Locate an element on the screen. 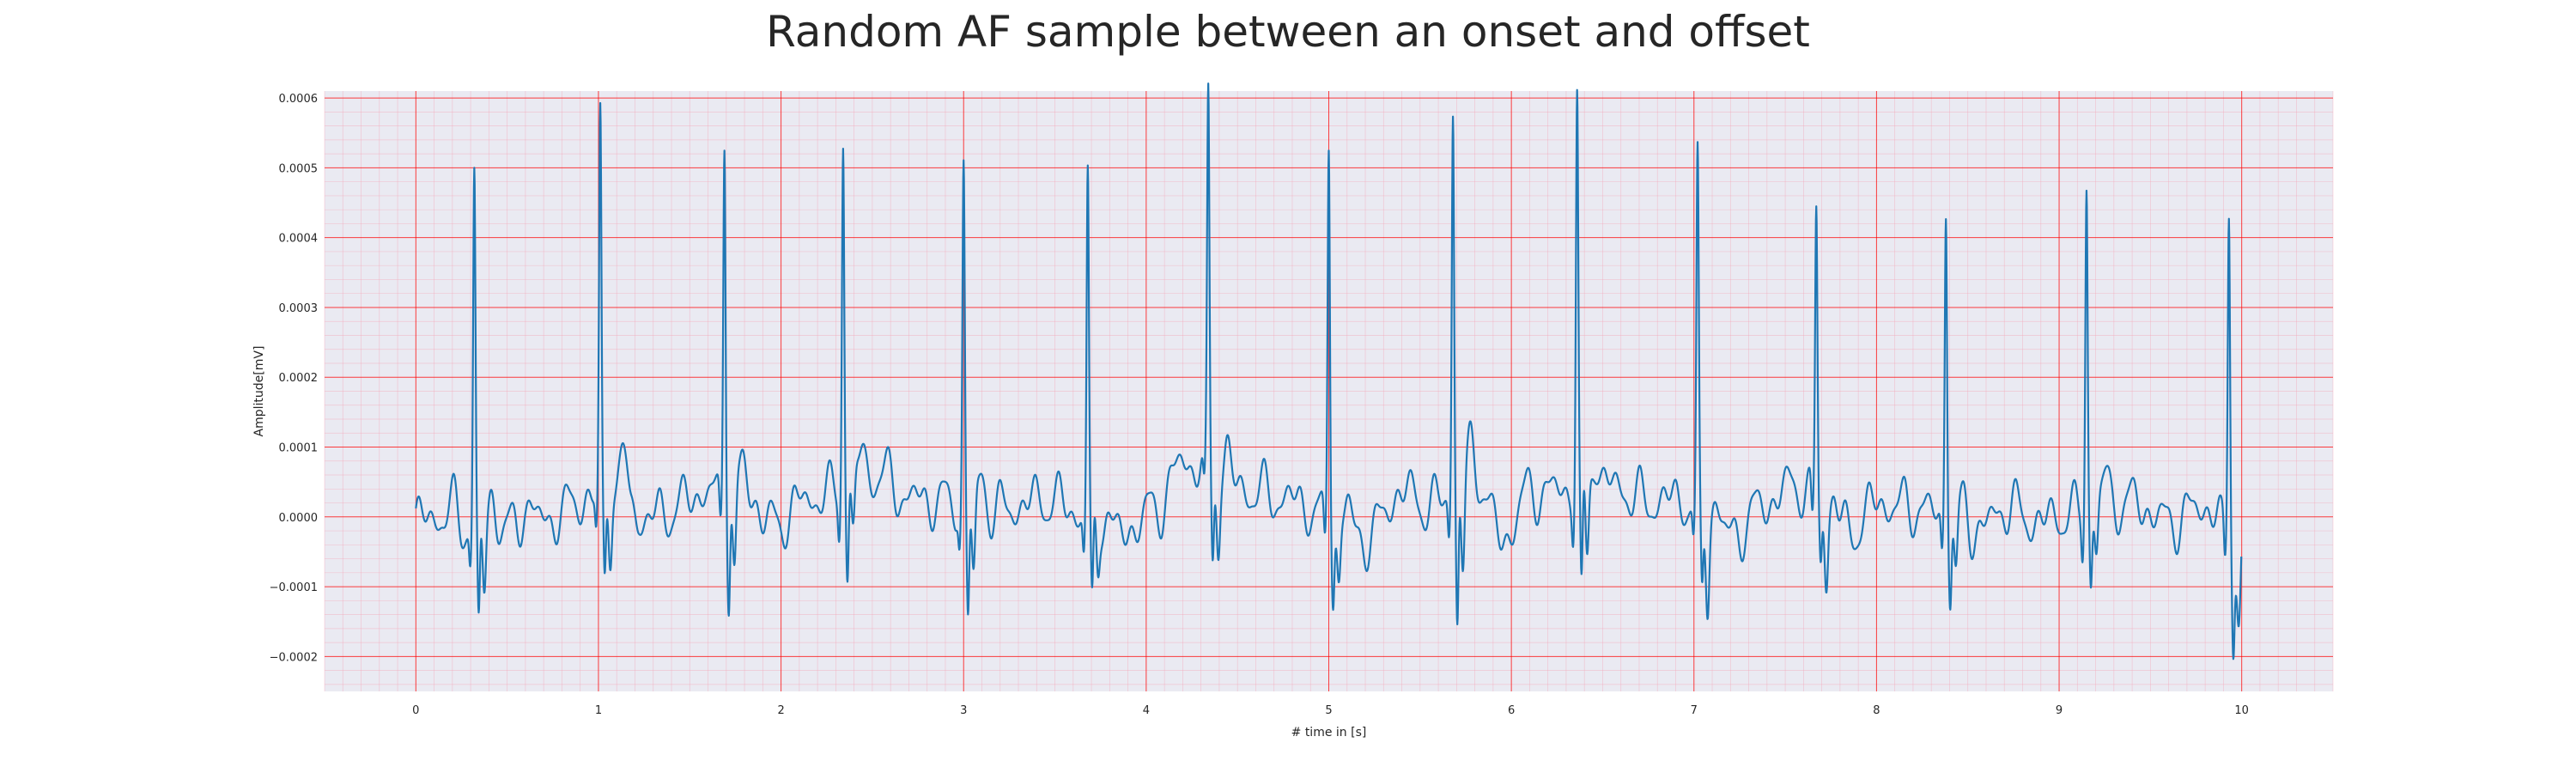 The image size is (2576, 773). x-tick-label: 3 is located at coordinates (963, 710).